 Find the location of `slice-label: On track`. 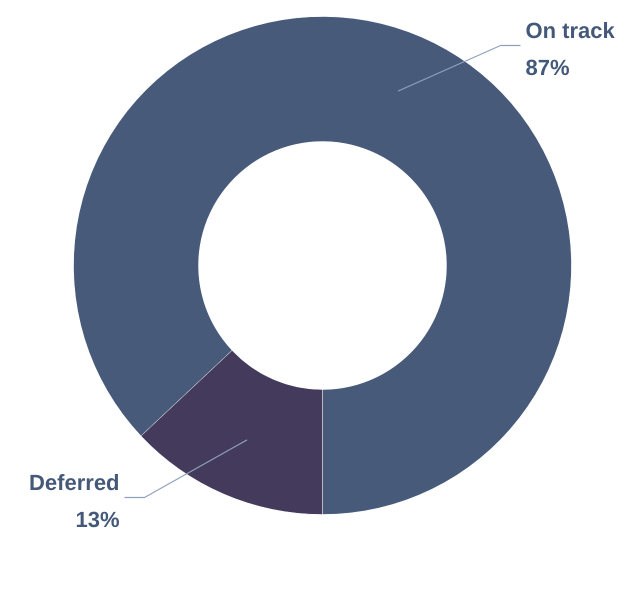

slice-label: On track is located at coordinates (571, 30).